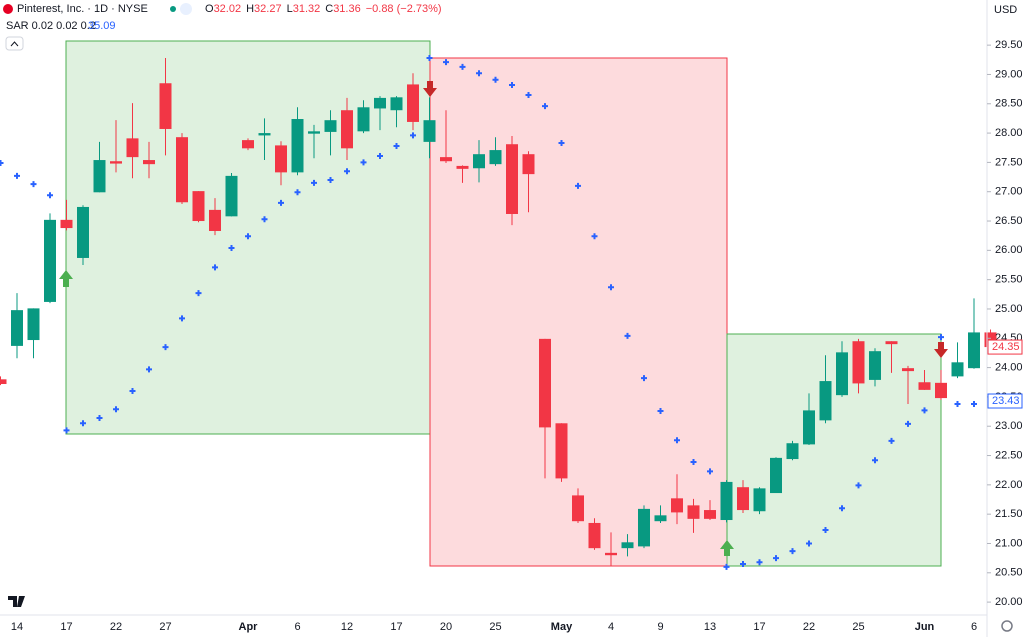  Describe the element at coordinates (250, 9) in the screenshot. I see `quote-label: H` at that location.